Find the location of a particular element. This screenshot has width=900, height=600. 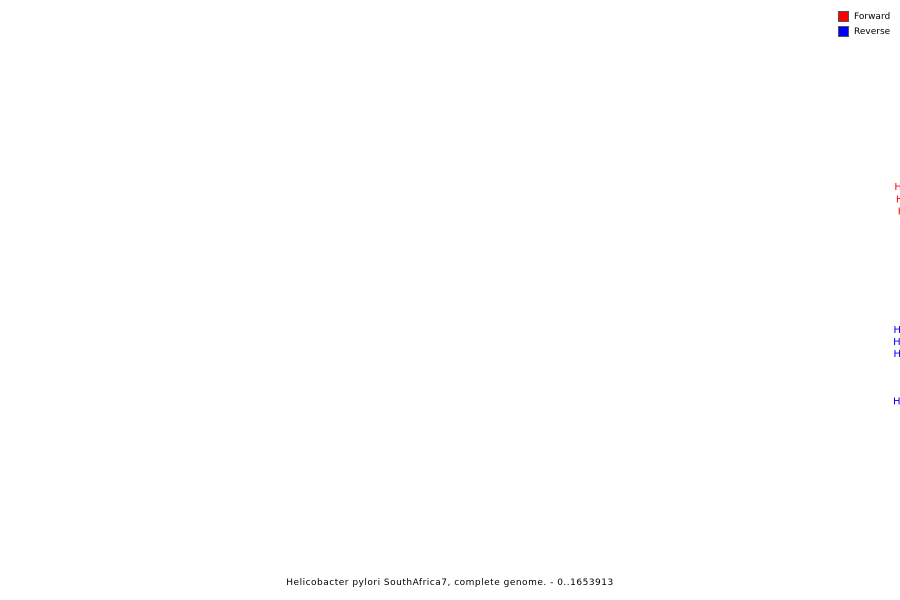

gene-label: HPSA_07930 is located at coordinates (898, 199).